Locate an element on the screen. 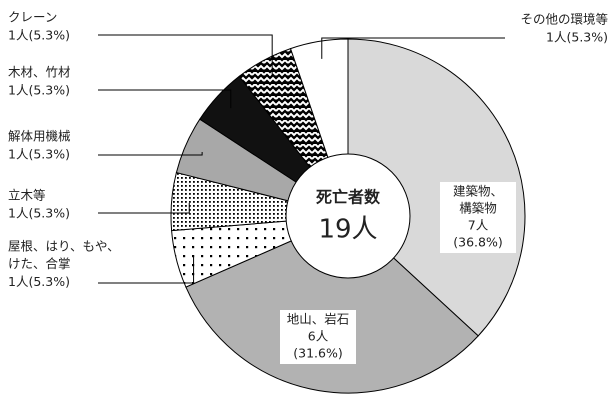 The width and height of the screenshot is (614, 405). percent-label: (31.6%) is located at coordinates (317, 353).